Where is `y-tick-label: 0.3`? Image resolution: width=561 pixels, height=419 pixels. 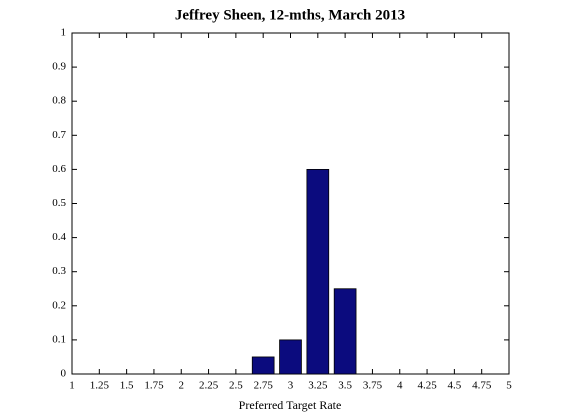
y-tick-label: 0.3 is located at coordinates (59, 271).